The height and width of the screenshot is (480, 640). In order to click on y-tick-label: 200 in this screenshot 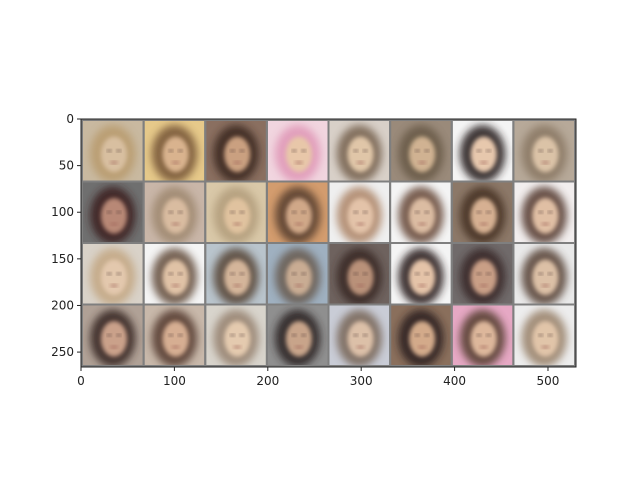, I will do `click(62, 305)`.